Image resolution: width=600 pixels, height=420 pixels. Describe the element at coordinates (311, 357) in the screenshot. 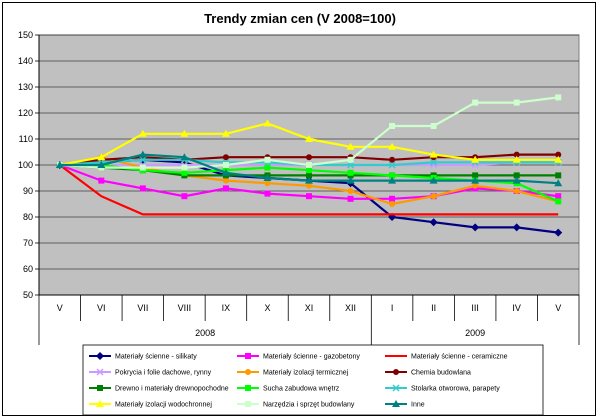

I see `legend-label: Materiały ścienne - gazobetony` at that location.